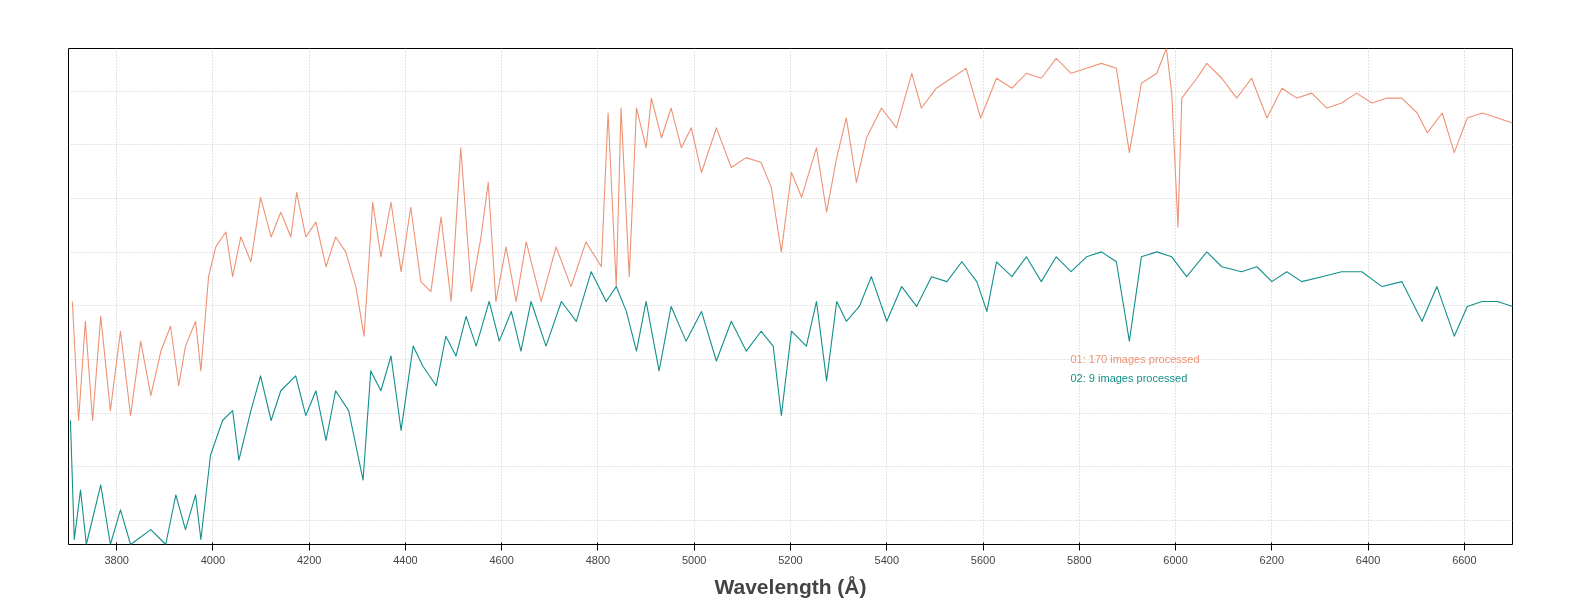 This screenshot has height=600, width=1576. What do you see at coordinates (1135, 358) in the screenshot?
I see `text: 01: 170 images processed` at bounding box center [1135, 358].